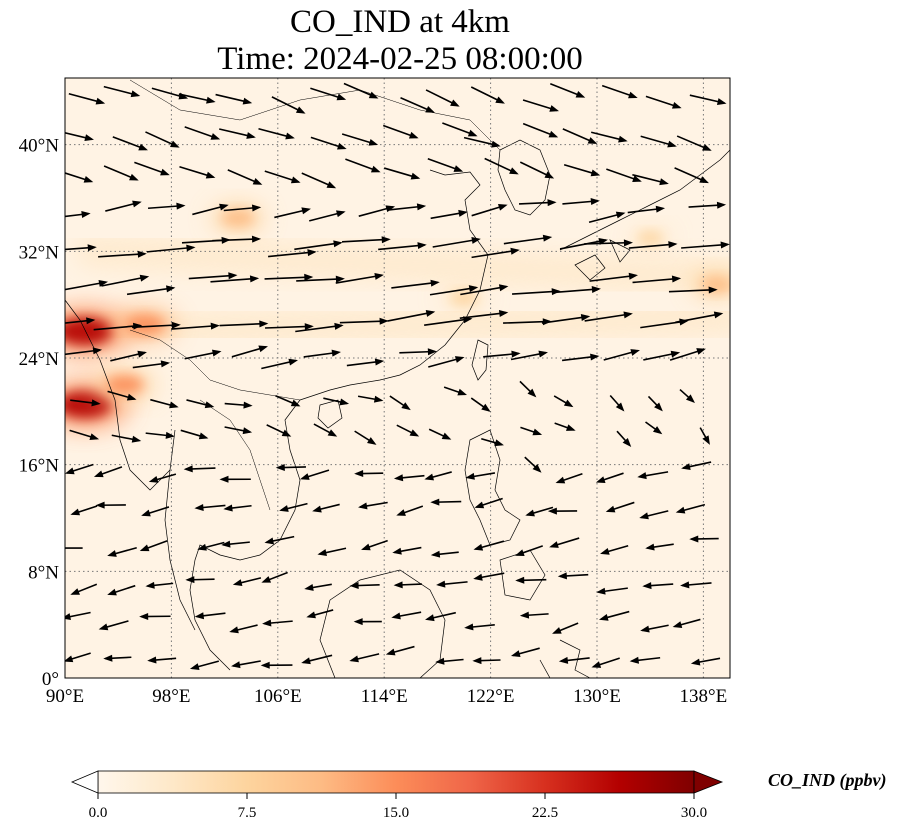 The height and width of the screenshot is (836, 915). Describe the element at coordinates (84, 782) in the screenshot. I see `colorbar-extend-min` at that location.